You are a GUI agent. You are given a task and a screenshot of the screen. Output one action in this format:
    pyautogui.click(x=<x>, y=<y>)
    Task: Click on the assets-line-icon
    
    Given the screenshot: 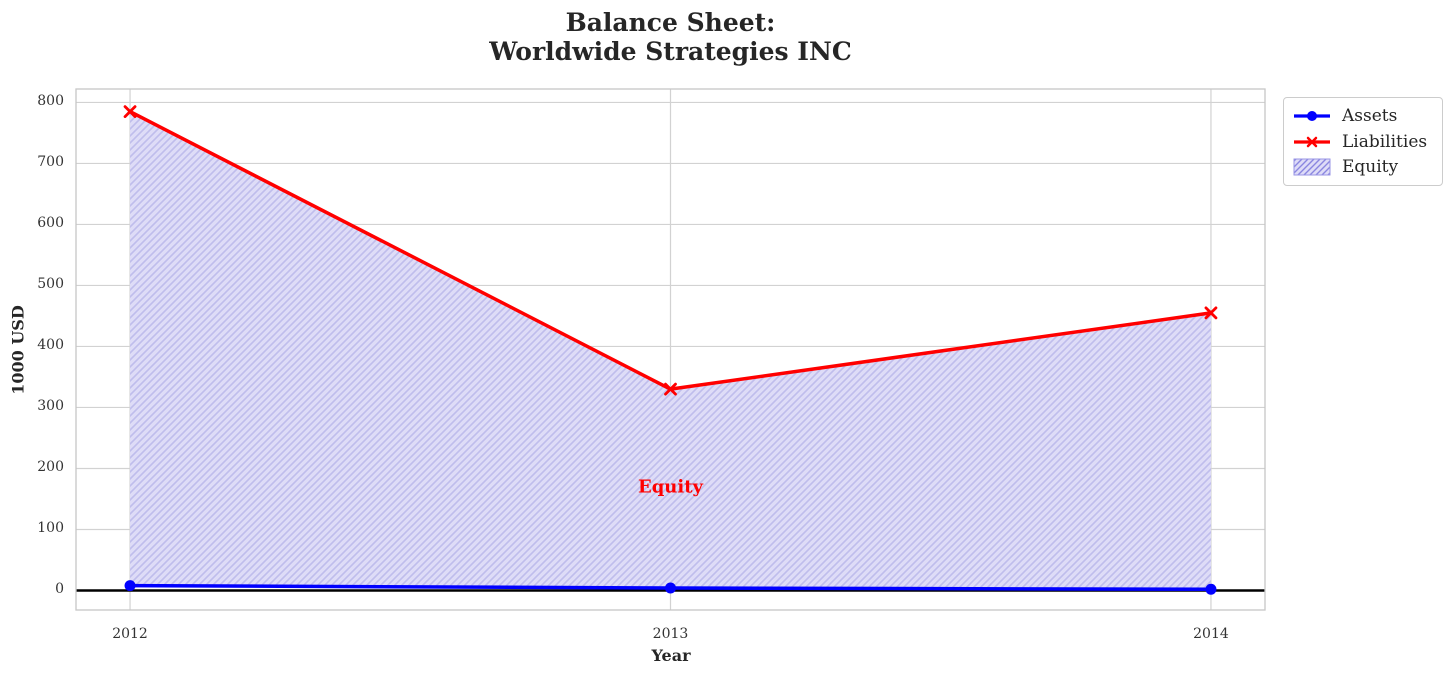 What is the action you would take?
    pyautogui.click(x=1312, y=116)
    